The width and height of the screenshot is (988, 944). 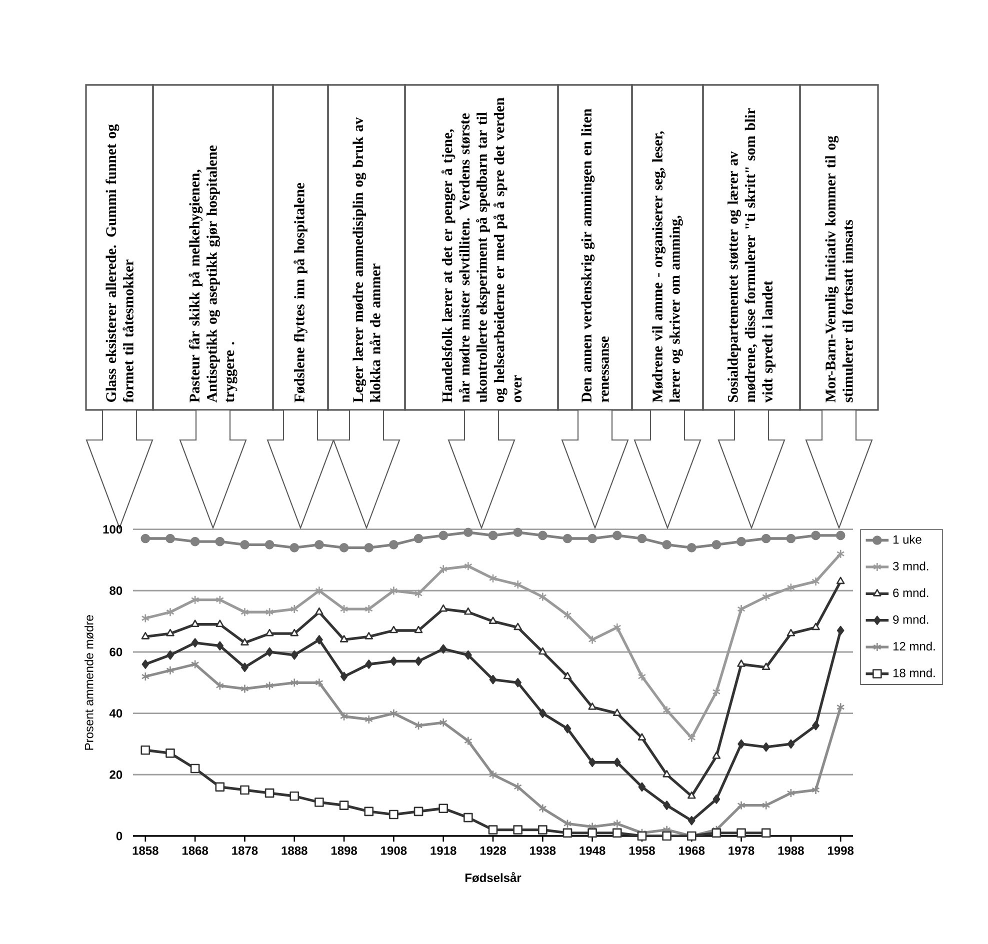 What do you see at coordinates (593, 850) in the screenshot?
I see `x-tick-label: 1948` at bounding box center [593, 850].